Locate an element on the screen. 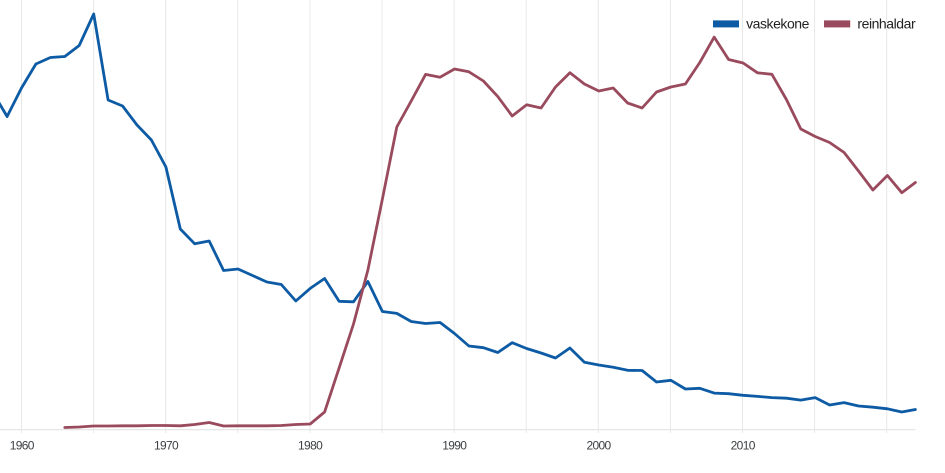 The height and width of the screenshot is (473, 945). svg-text: 2010 is located at coordinates (743, 445).